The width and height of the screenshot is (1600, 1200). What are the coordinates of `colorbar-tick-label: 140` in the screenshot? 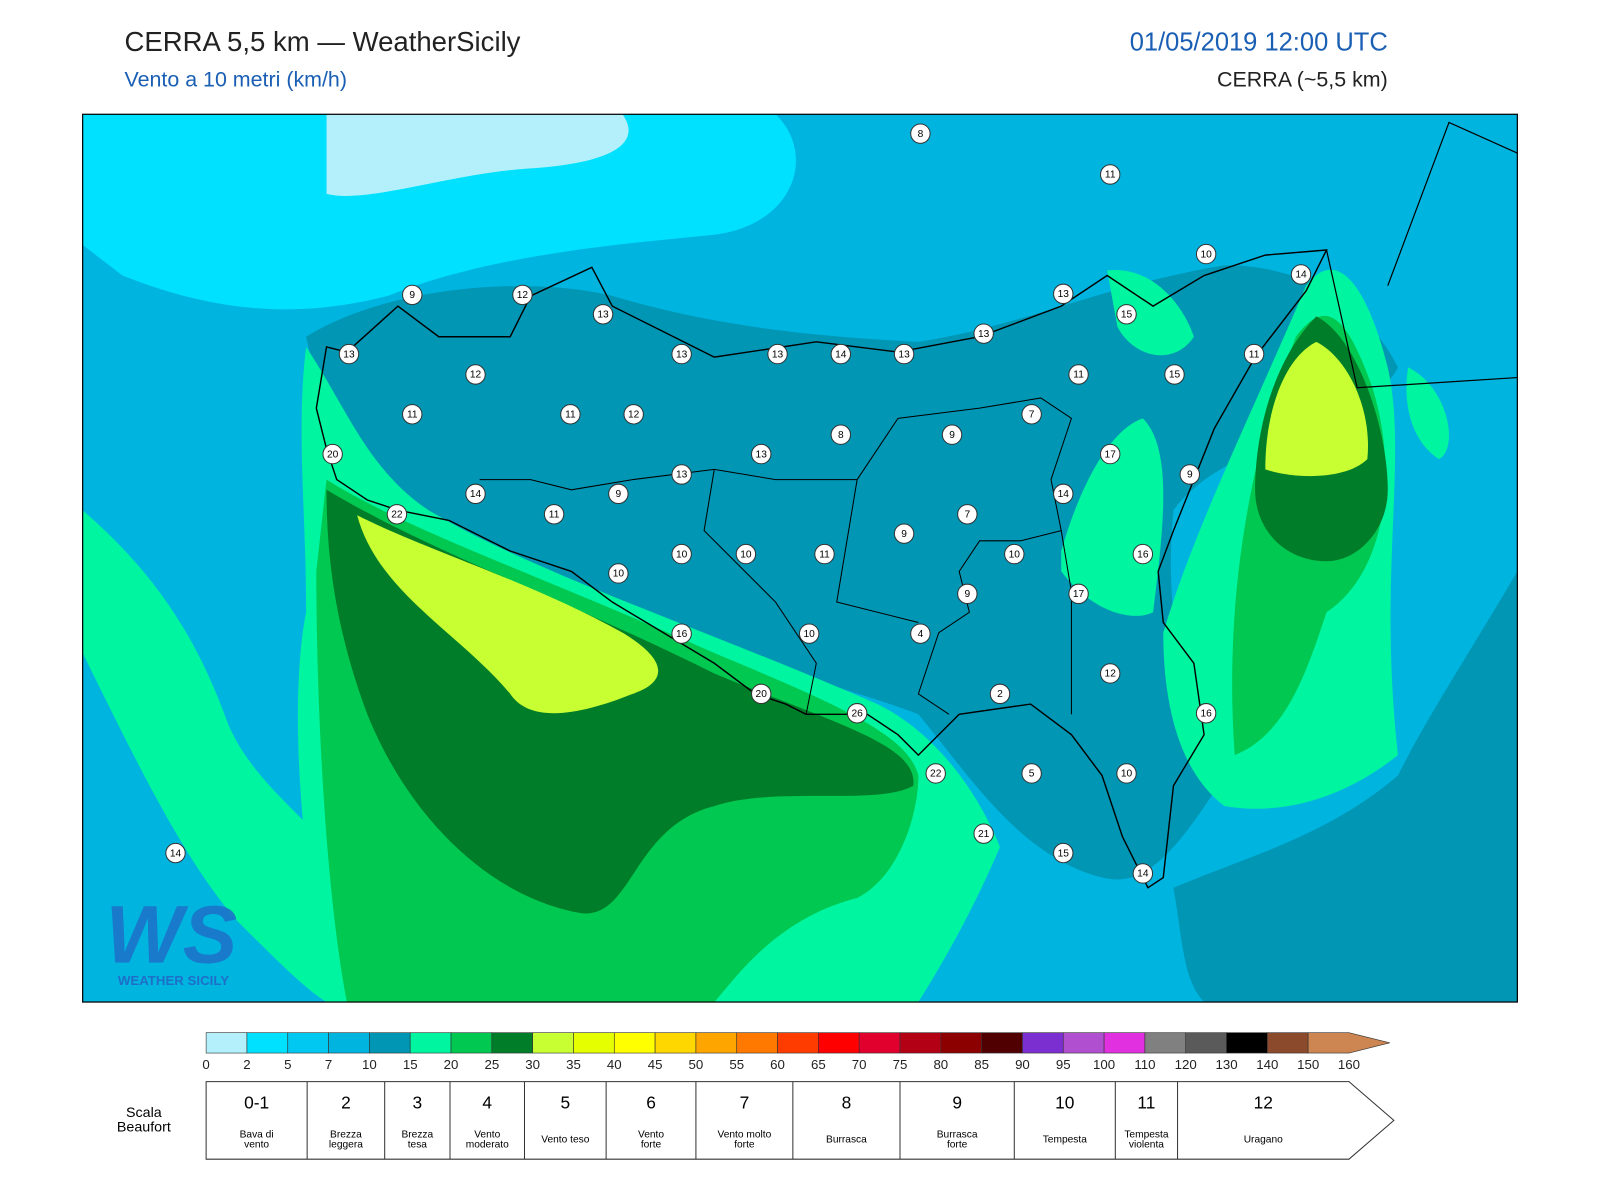 It's located at (1267, 1064).